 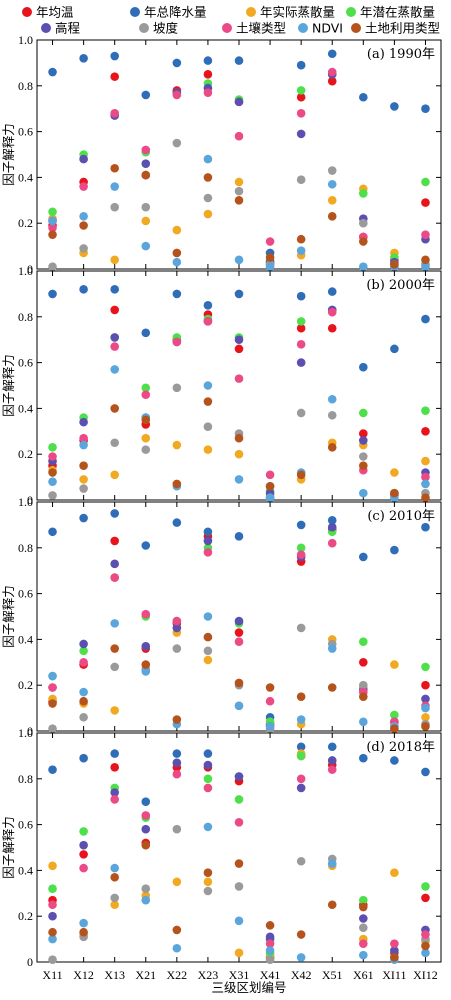 I want to click on legend-label: 年均温, so click(x=55, y=12).